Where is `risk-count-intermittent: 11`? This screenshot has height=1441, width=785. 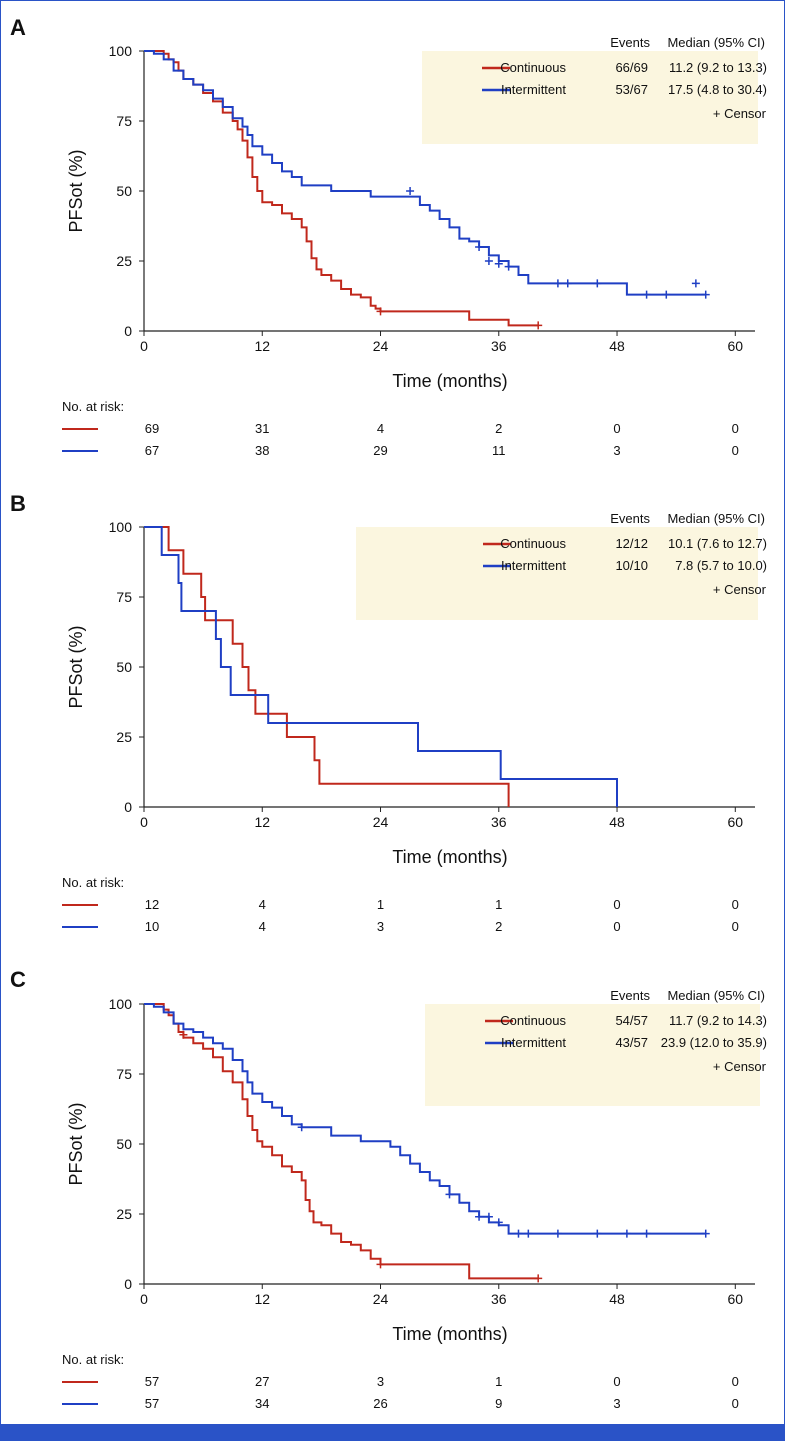 risk-count-intermittent: 11 is located at coordinates (499, 450).